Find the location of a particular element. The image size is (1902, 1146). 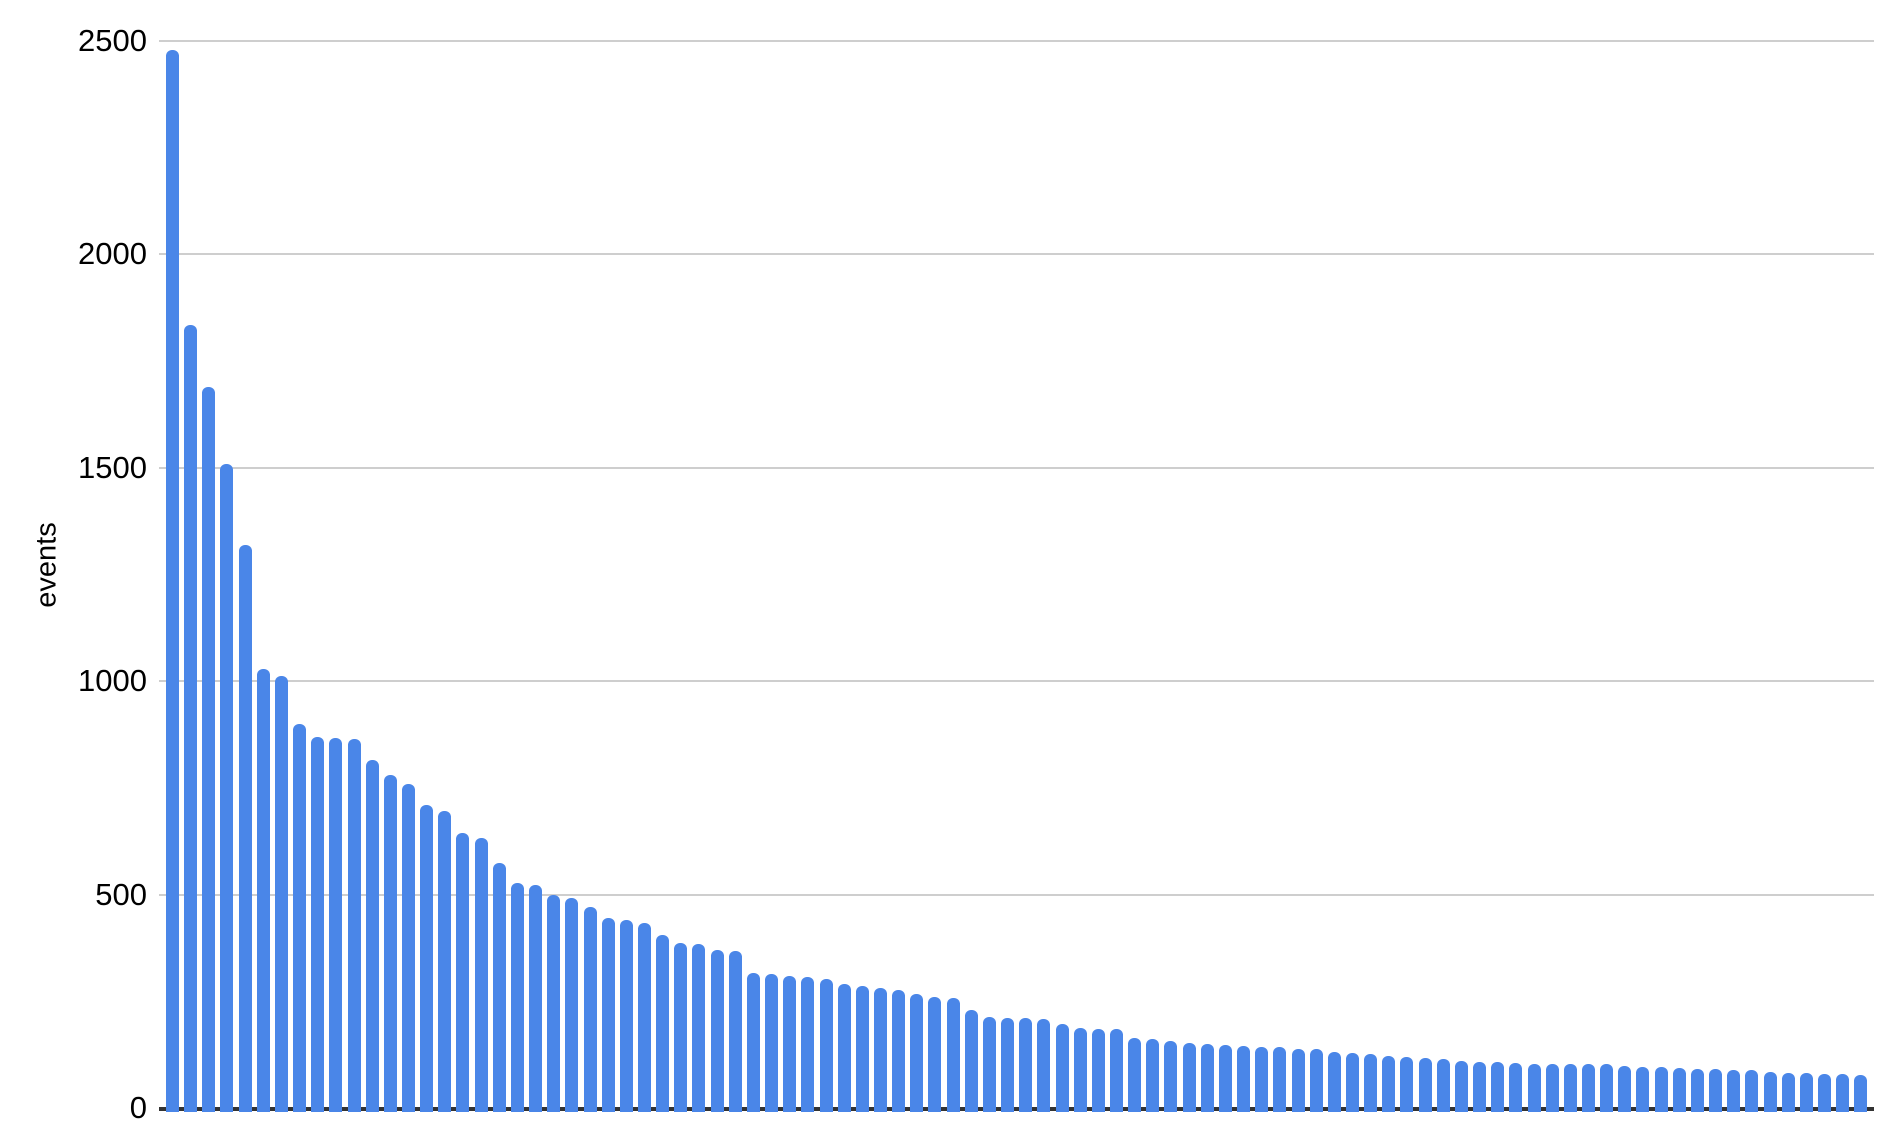

y-tick-label: 0 is located at coordinates (138, 1107).